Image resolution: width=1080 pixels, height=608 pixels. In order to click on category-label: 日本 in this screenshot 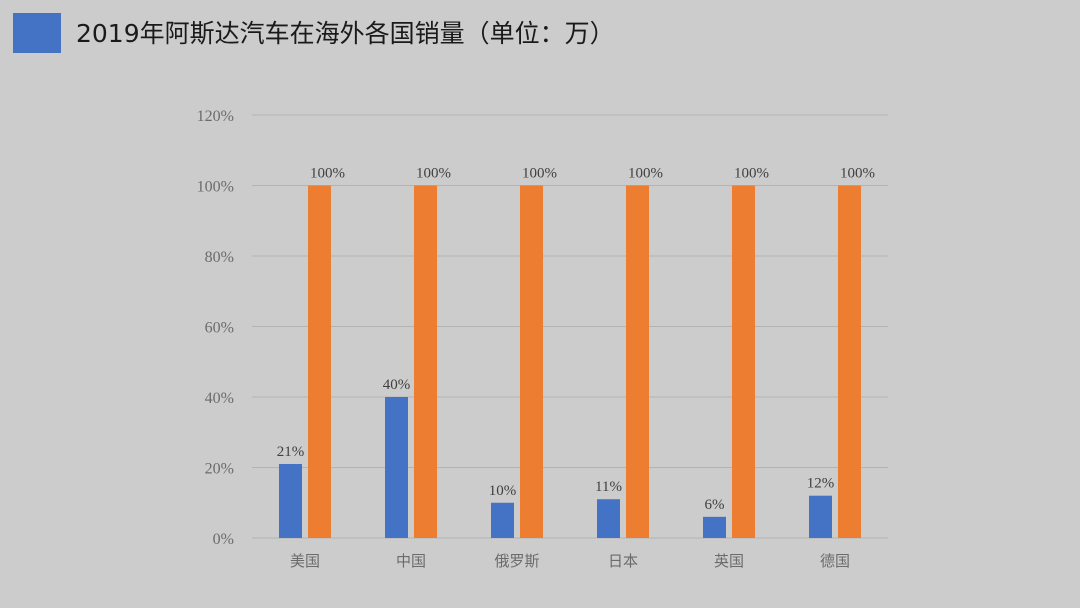, I will do `click(623, 561)`.